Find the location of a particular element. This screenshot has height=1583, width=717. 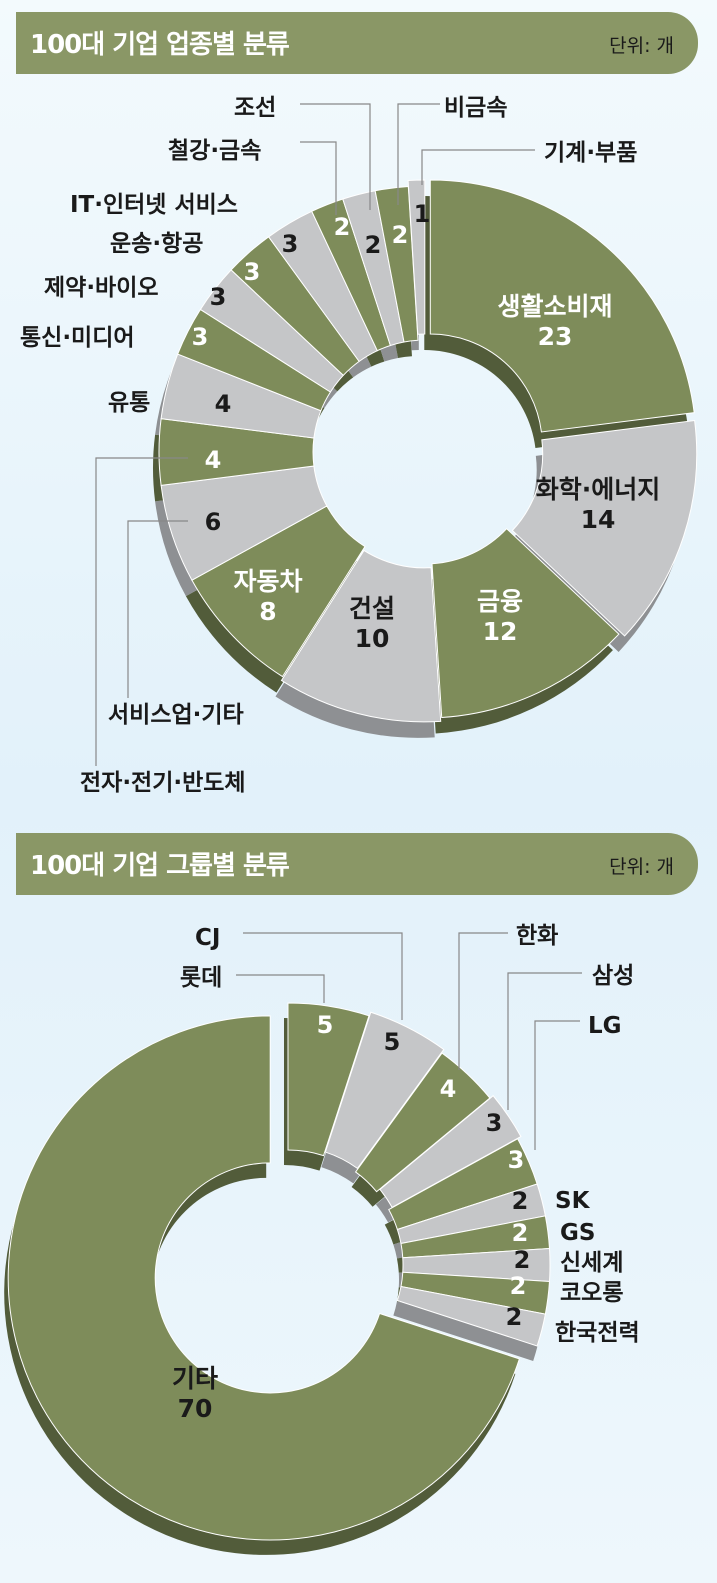

chart-2-unit: 단위: 개 is located at coordinates (641, 867).